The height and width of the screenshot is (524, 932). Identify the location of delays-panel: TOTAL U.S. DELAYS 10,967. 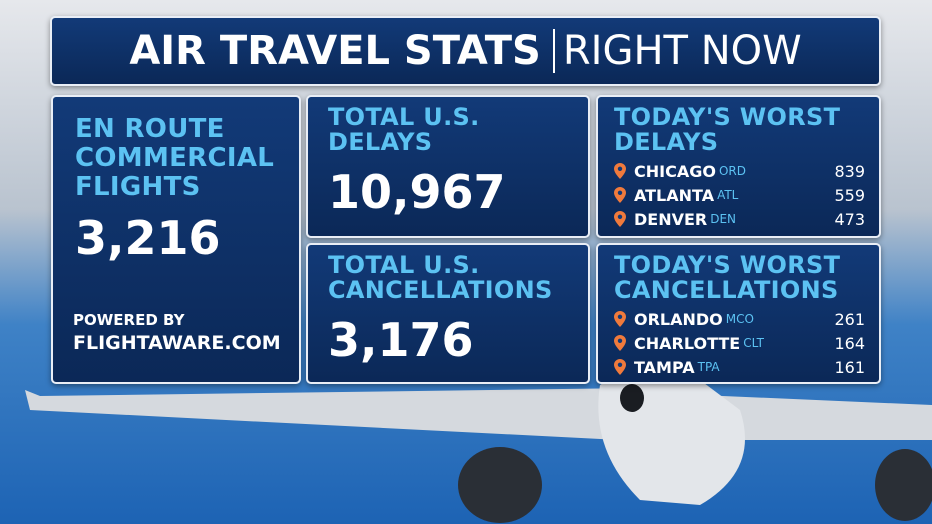
(448, 166).